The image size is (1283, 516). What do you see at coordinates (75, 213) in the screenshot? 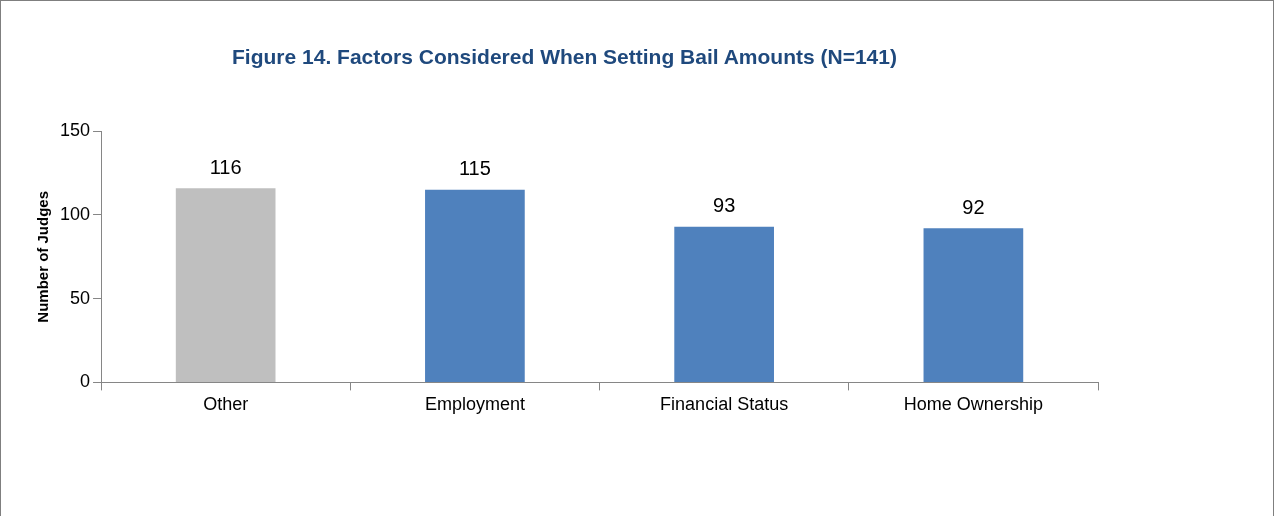
I see `y-tick-label: 100` at bounding box center [75, 213].